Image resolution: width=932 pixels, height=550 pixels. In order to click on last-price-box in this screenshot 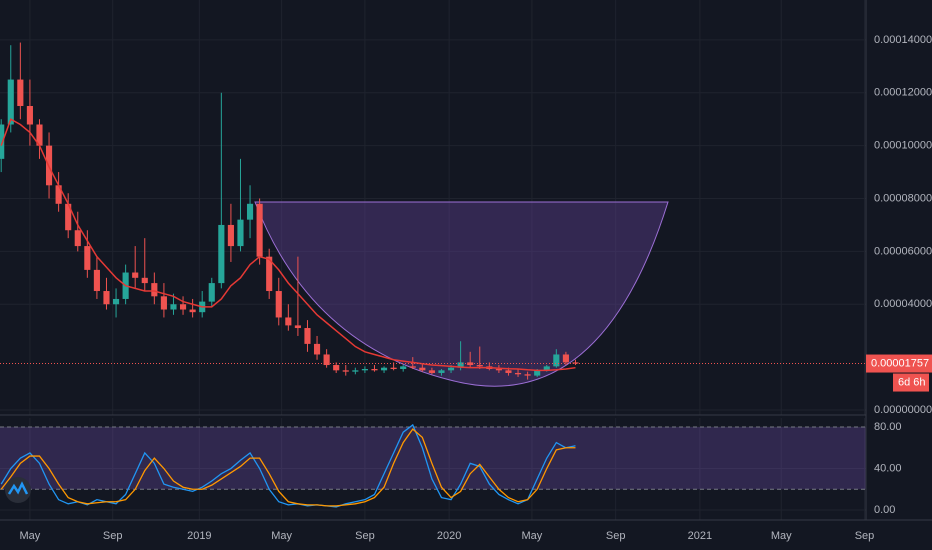, I will do `click(899, 363)`.